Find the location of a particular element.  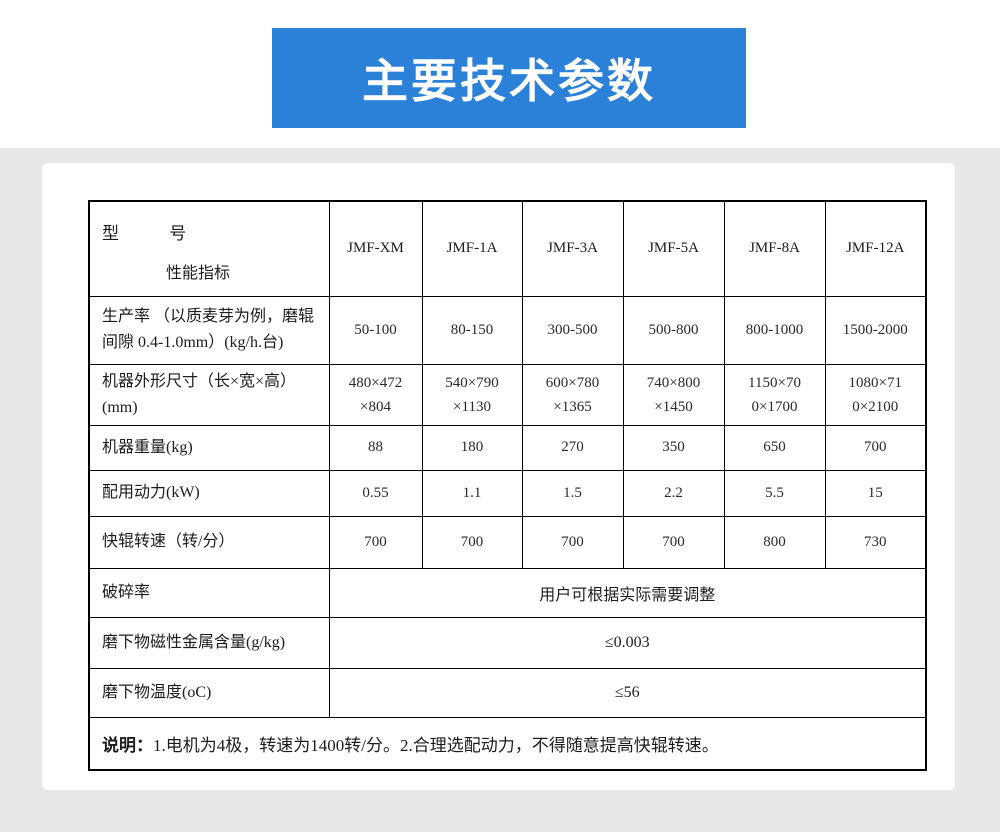

table-row-crush-rate: 破碎率 用户可根据实际需要调整 is located at coordinates (507, 592).